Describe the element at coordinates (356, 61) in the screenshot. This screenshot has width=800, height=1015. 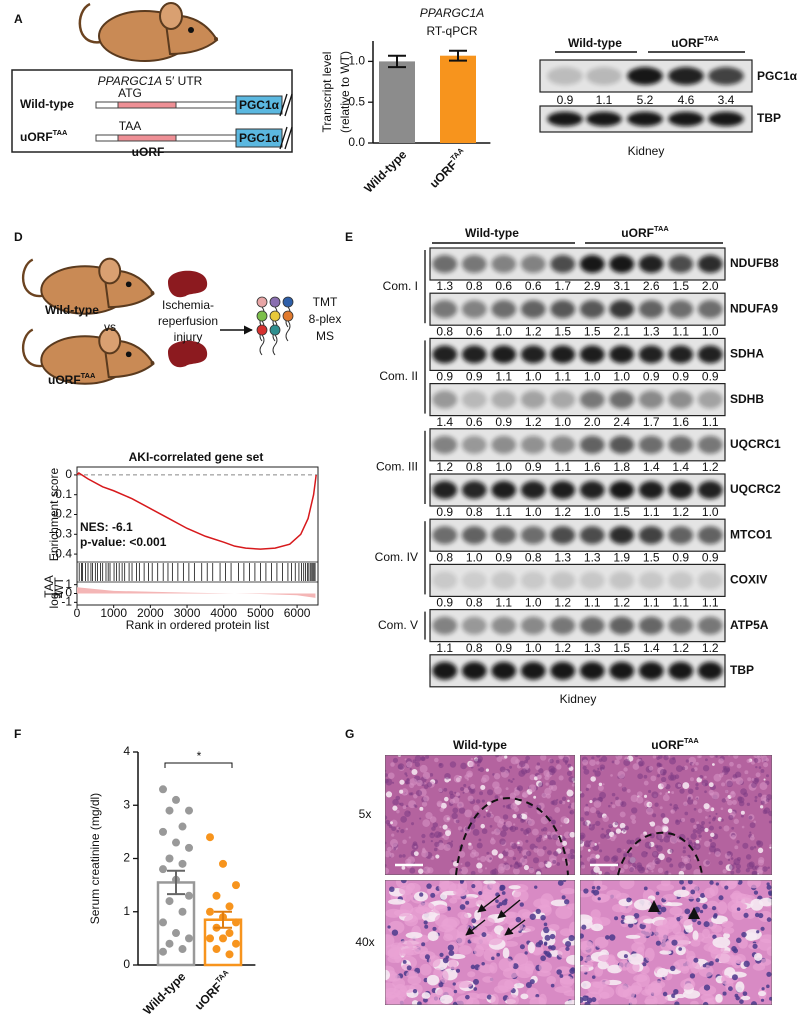
I see `y-tick-label: 1.0` at that location.